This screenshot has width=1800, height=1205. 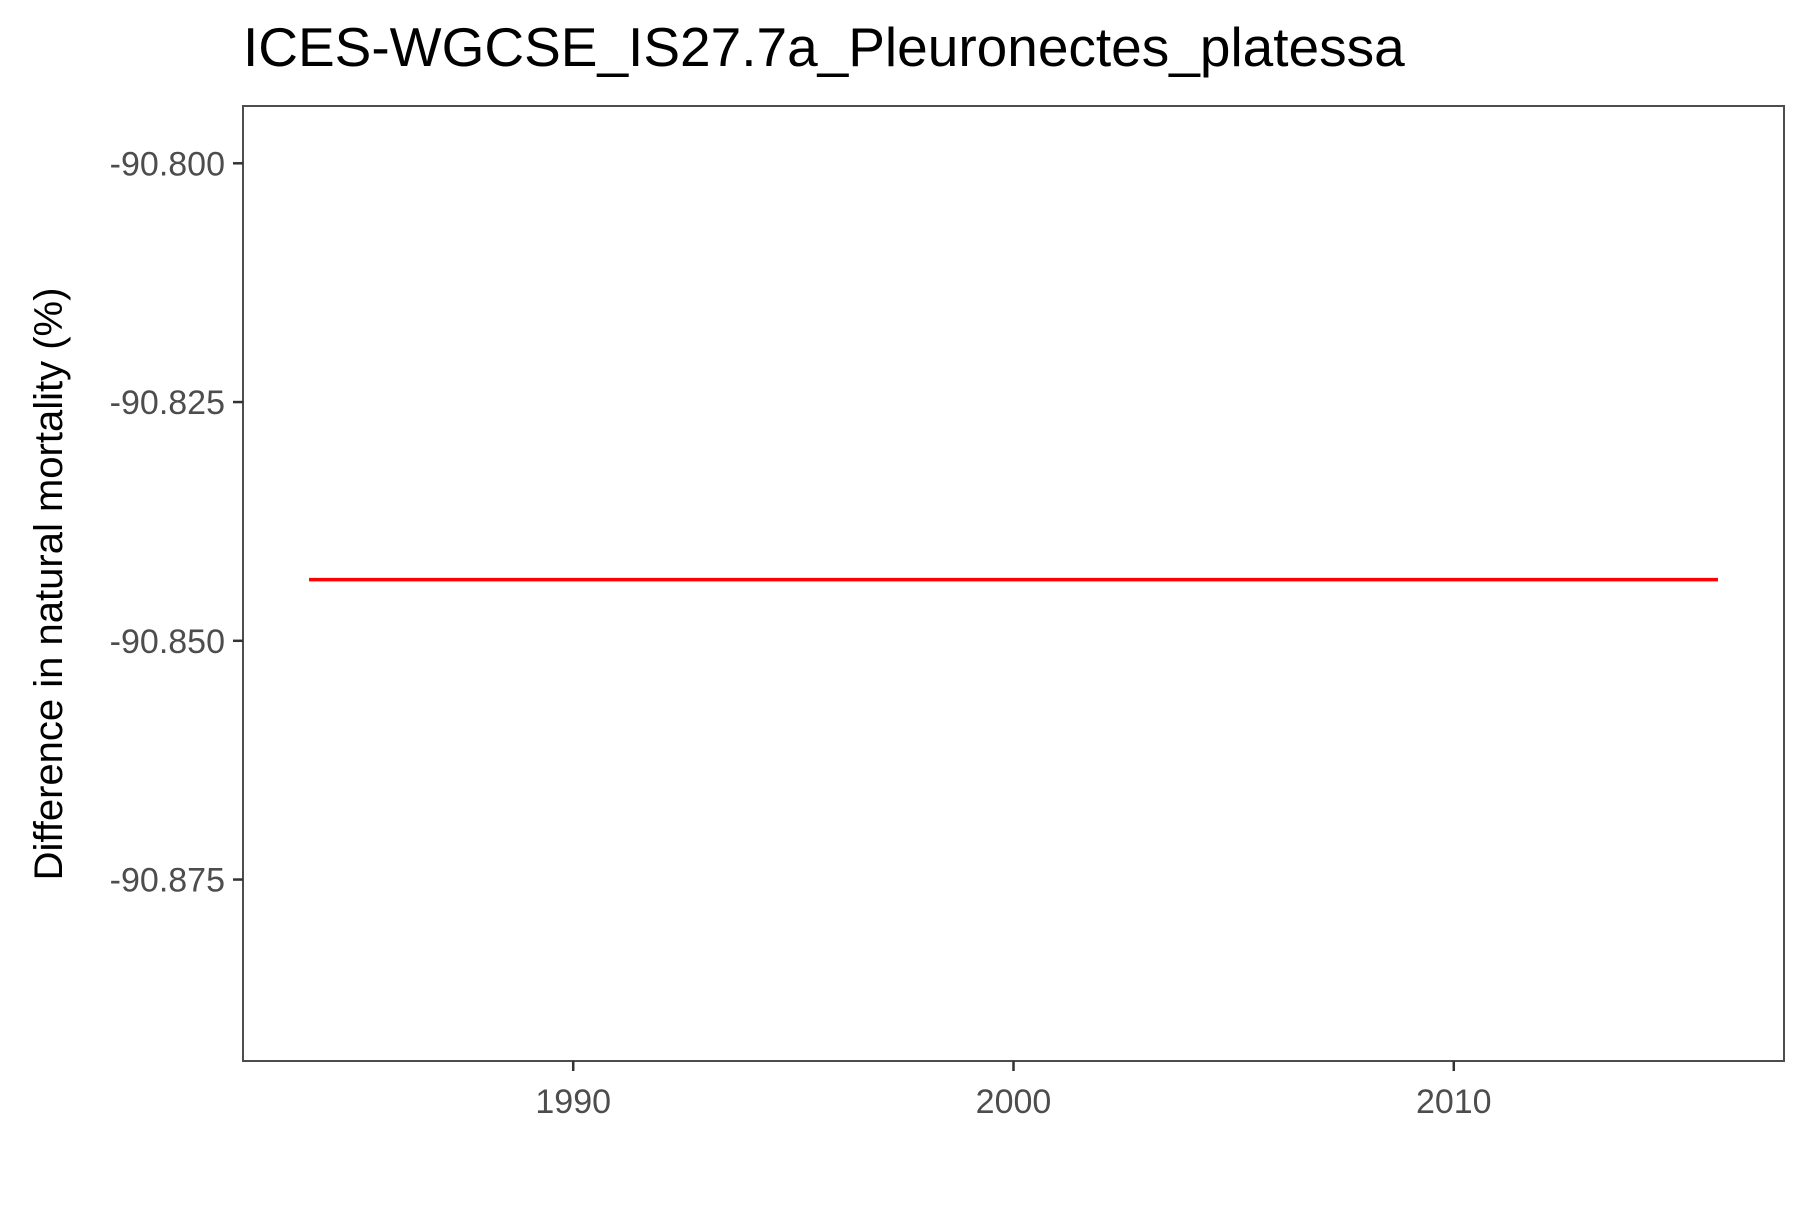 What do you see at coordinates (824, 47) in the screenshot?
I see `chart-title: ICES-WGCSE_IS27.7a_Pleuronectes_platessa` at bounding box center [824, 47].